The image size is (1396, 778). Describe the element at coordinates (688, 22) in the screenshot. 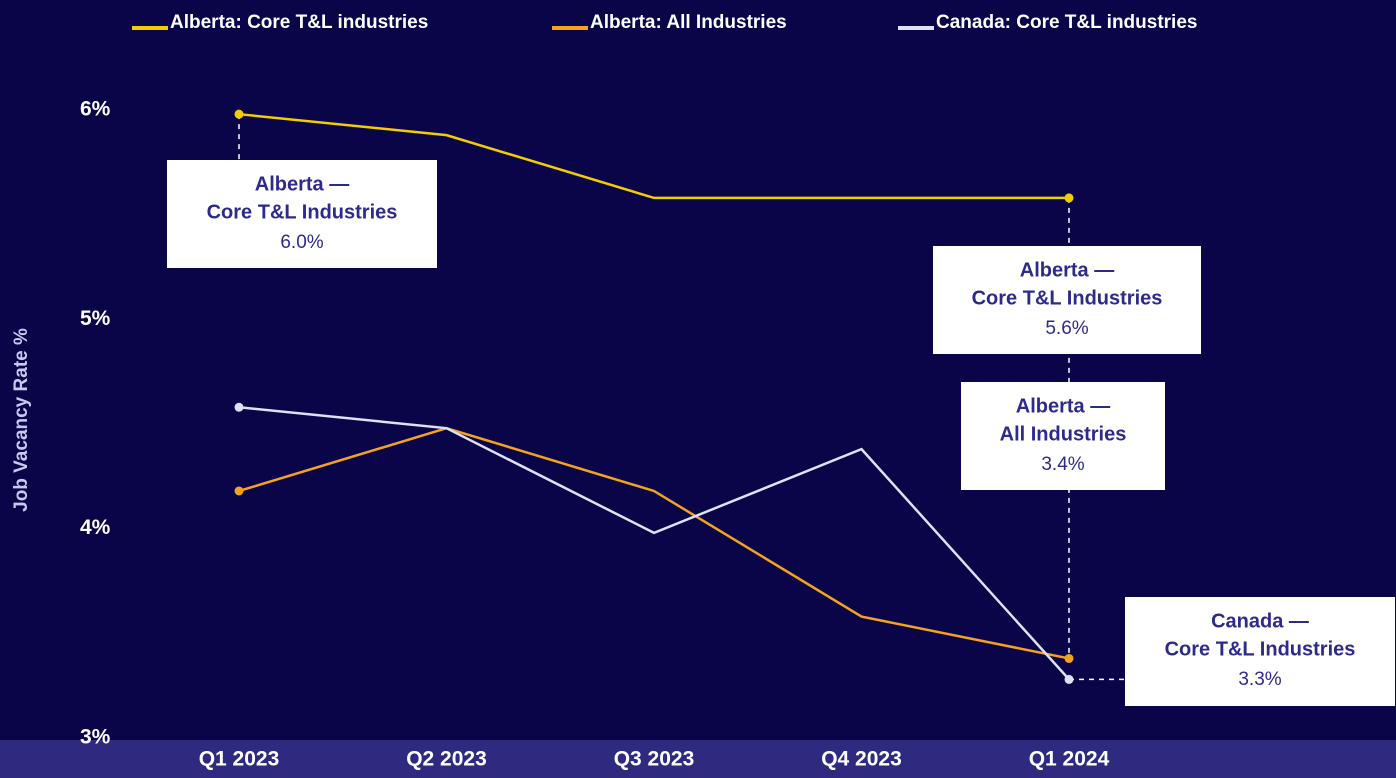

I see `legend-label: Alberta: All Industries` at that location.